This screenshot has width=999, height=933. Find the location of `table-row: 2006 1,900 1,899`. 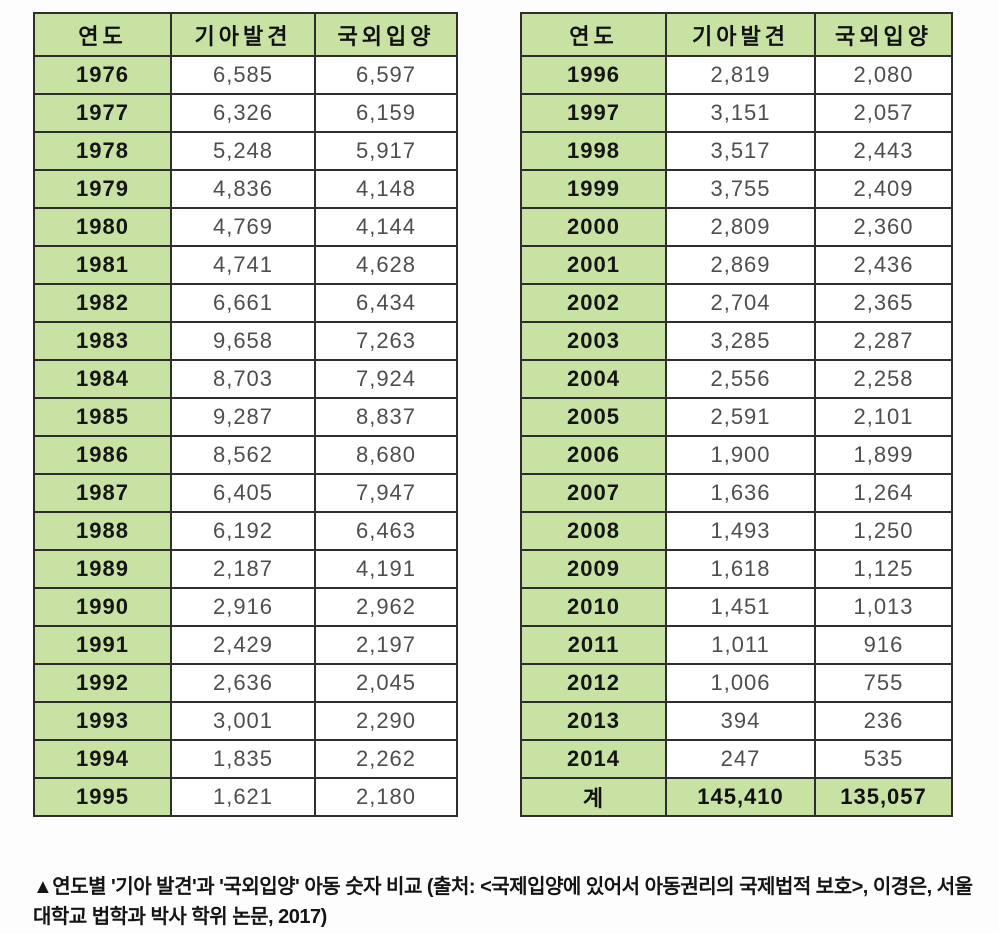

table-row: 2006 1,900 1,899 is located at coordinates (736, 455).